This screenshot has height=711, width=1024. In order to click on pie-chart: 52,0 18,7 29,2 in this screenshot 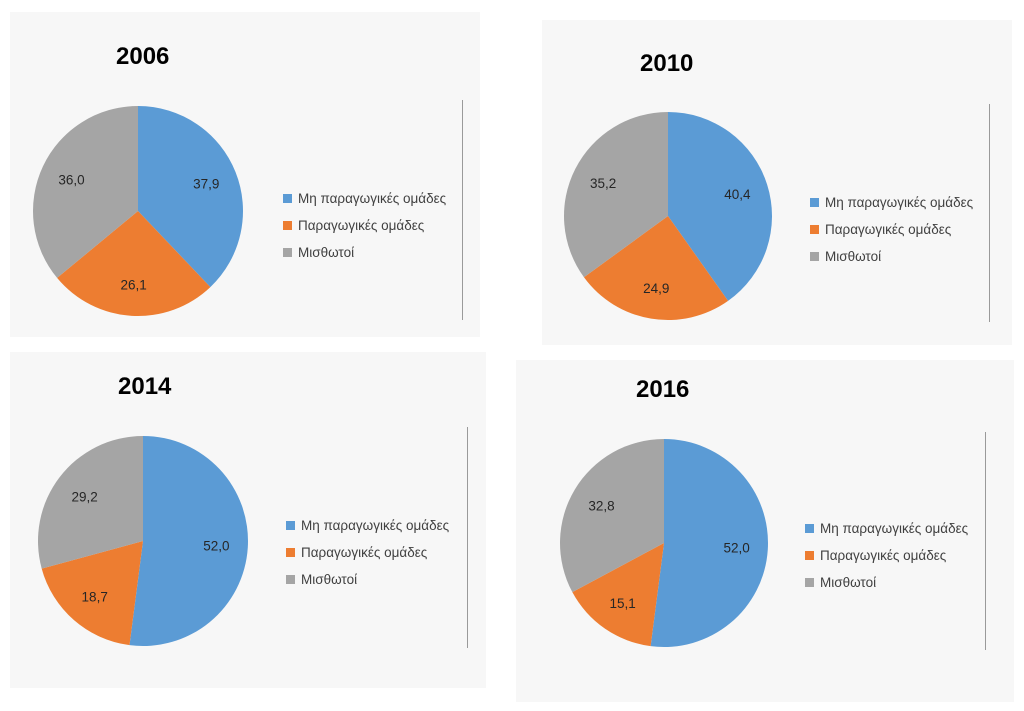, I will do `click(142, 541)`.